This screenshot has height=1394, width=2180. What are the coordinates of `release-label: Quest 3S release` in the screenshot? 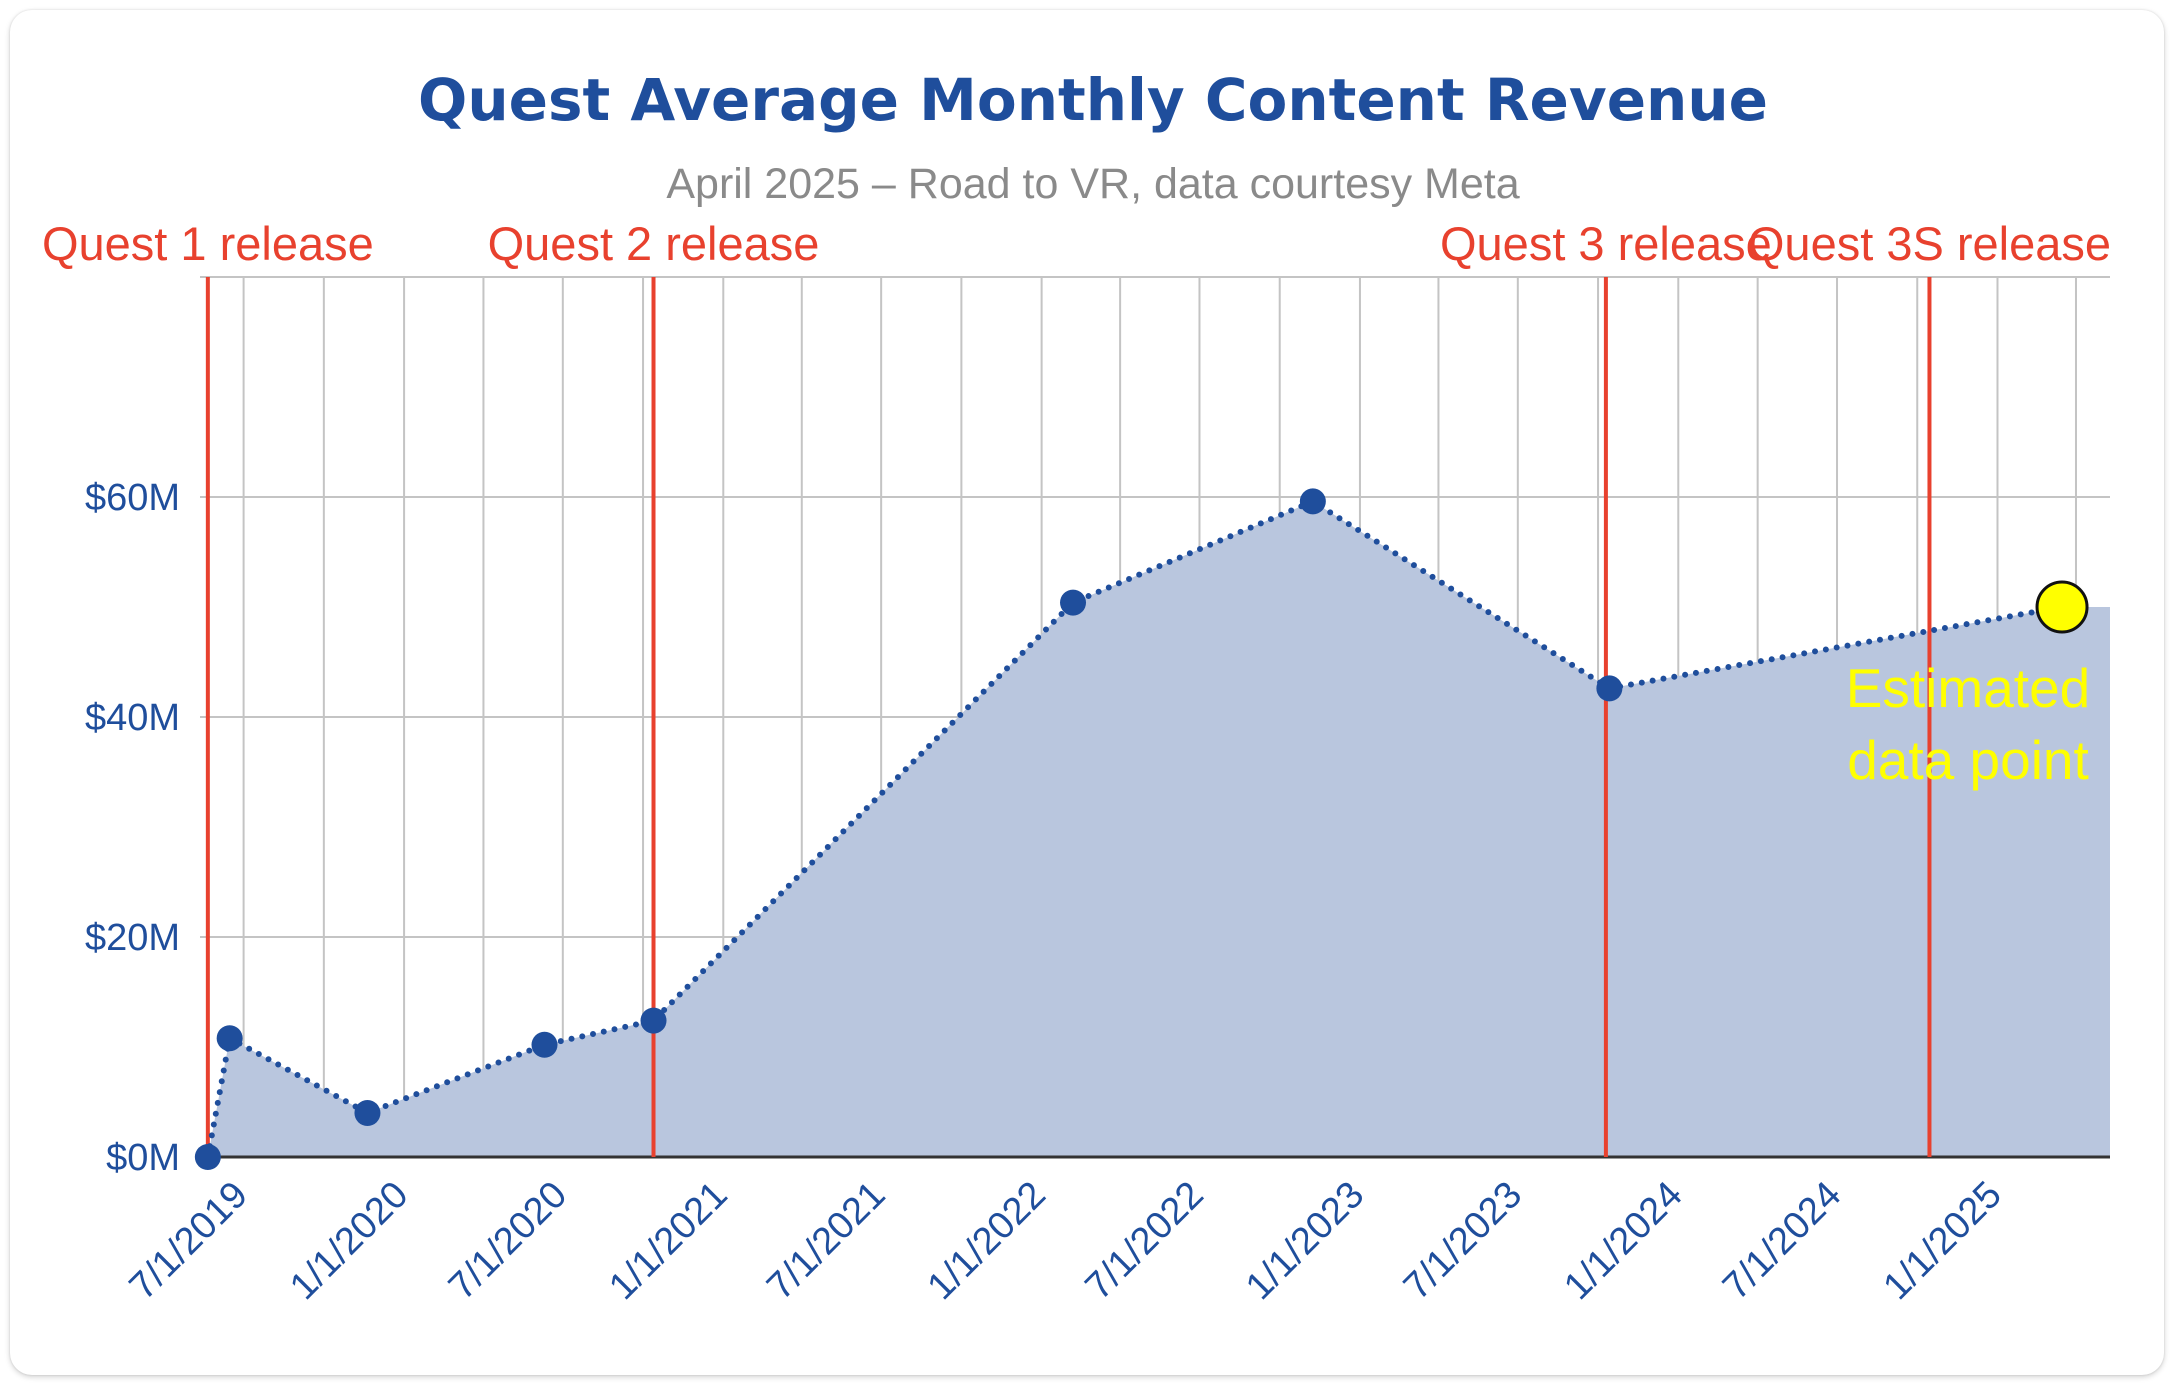 It's located at (1929, 243).